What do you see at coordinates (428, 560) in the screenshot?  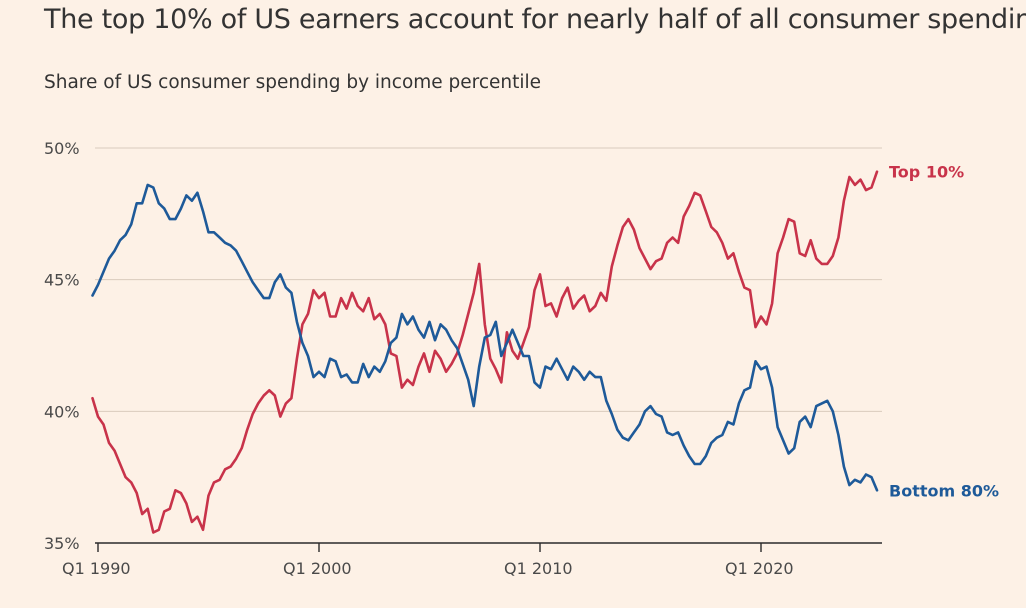 I see `x-axis-ticks: Q1 1990 Q1 2000 Q1 2010 Q1 2020` at bounding box center [428, 560].